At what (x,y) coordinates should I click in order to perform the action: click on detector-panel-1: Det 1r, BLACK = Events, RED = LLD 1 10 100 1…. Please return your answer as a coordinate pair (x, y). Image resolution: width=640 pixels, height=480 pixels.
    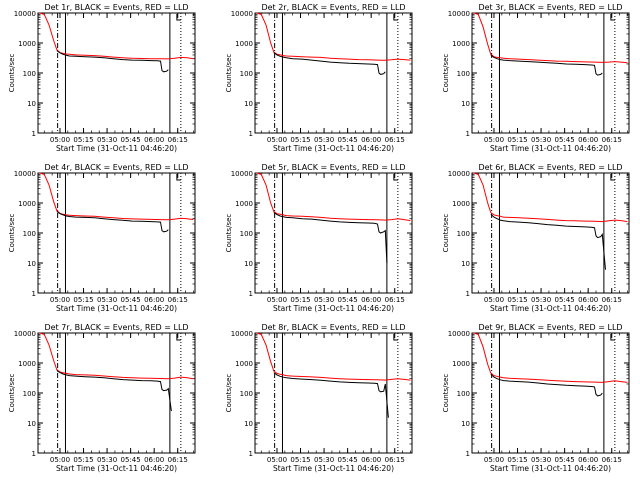
    Looking at the image, I should click on (102, 78).